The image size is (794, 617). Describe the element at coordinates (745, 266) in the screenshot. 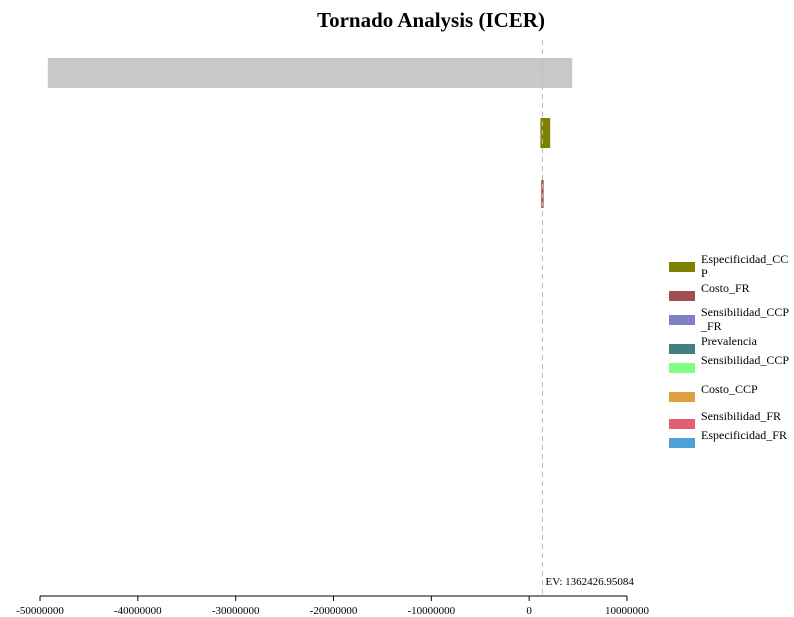

I see `legend-label: Especificidad_CCP` at that location.